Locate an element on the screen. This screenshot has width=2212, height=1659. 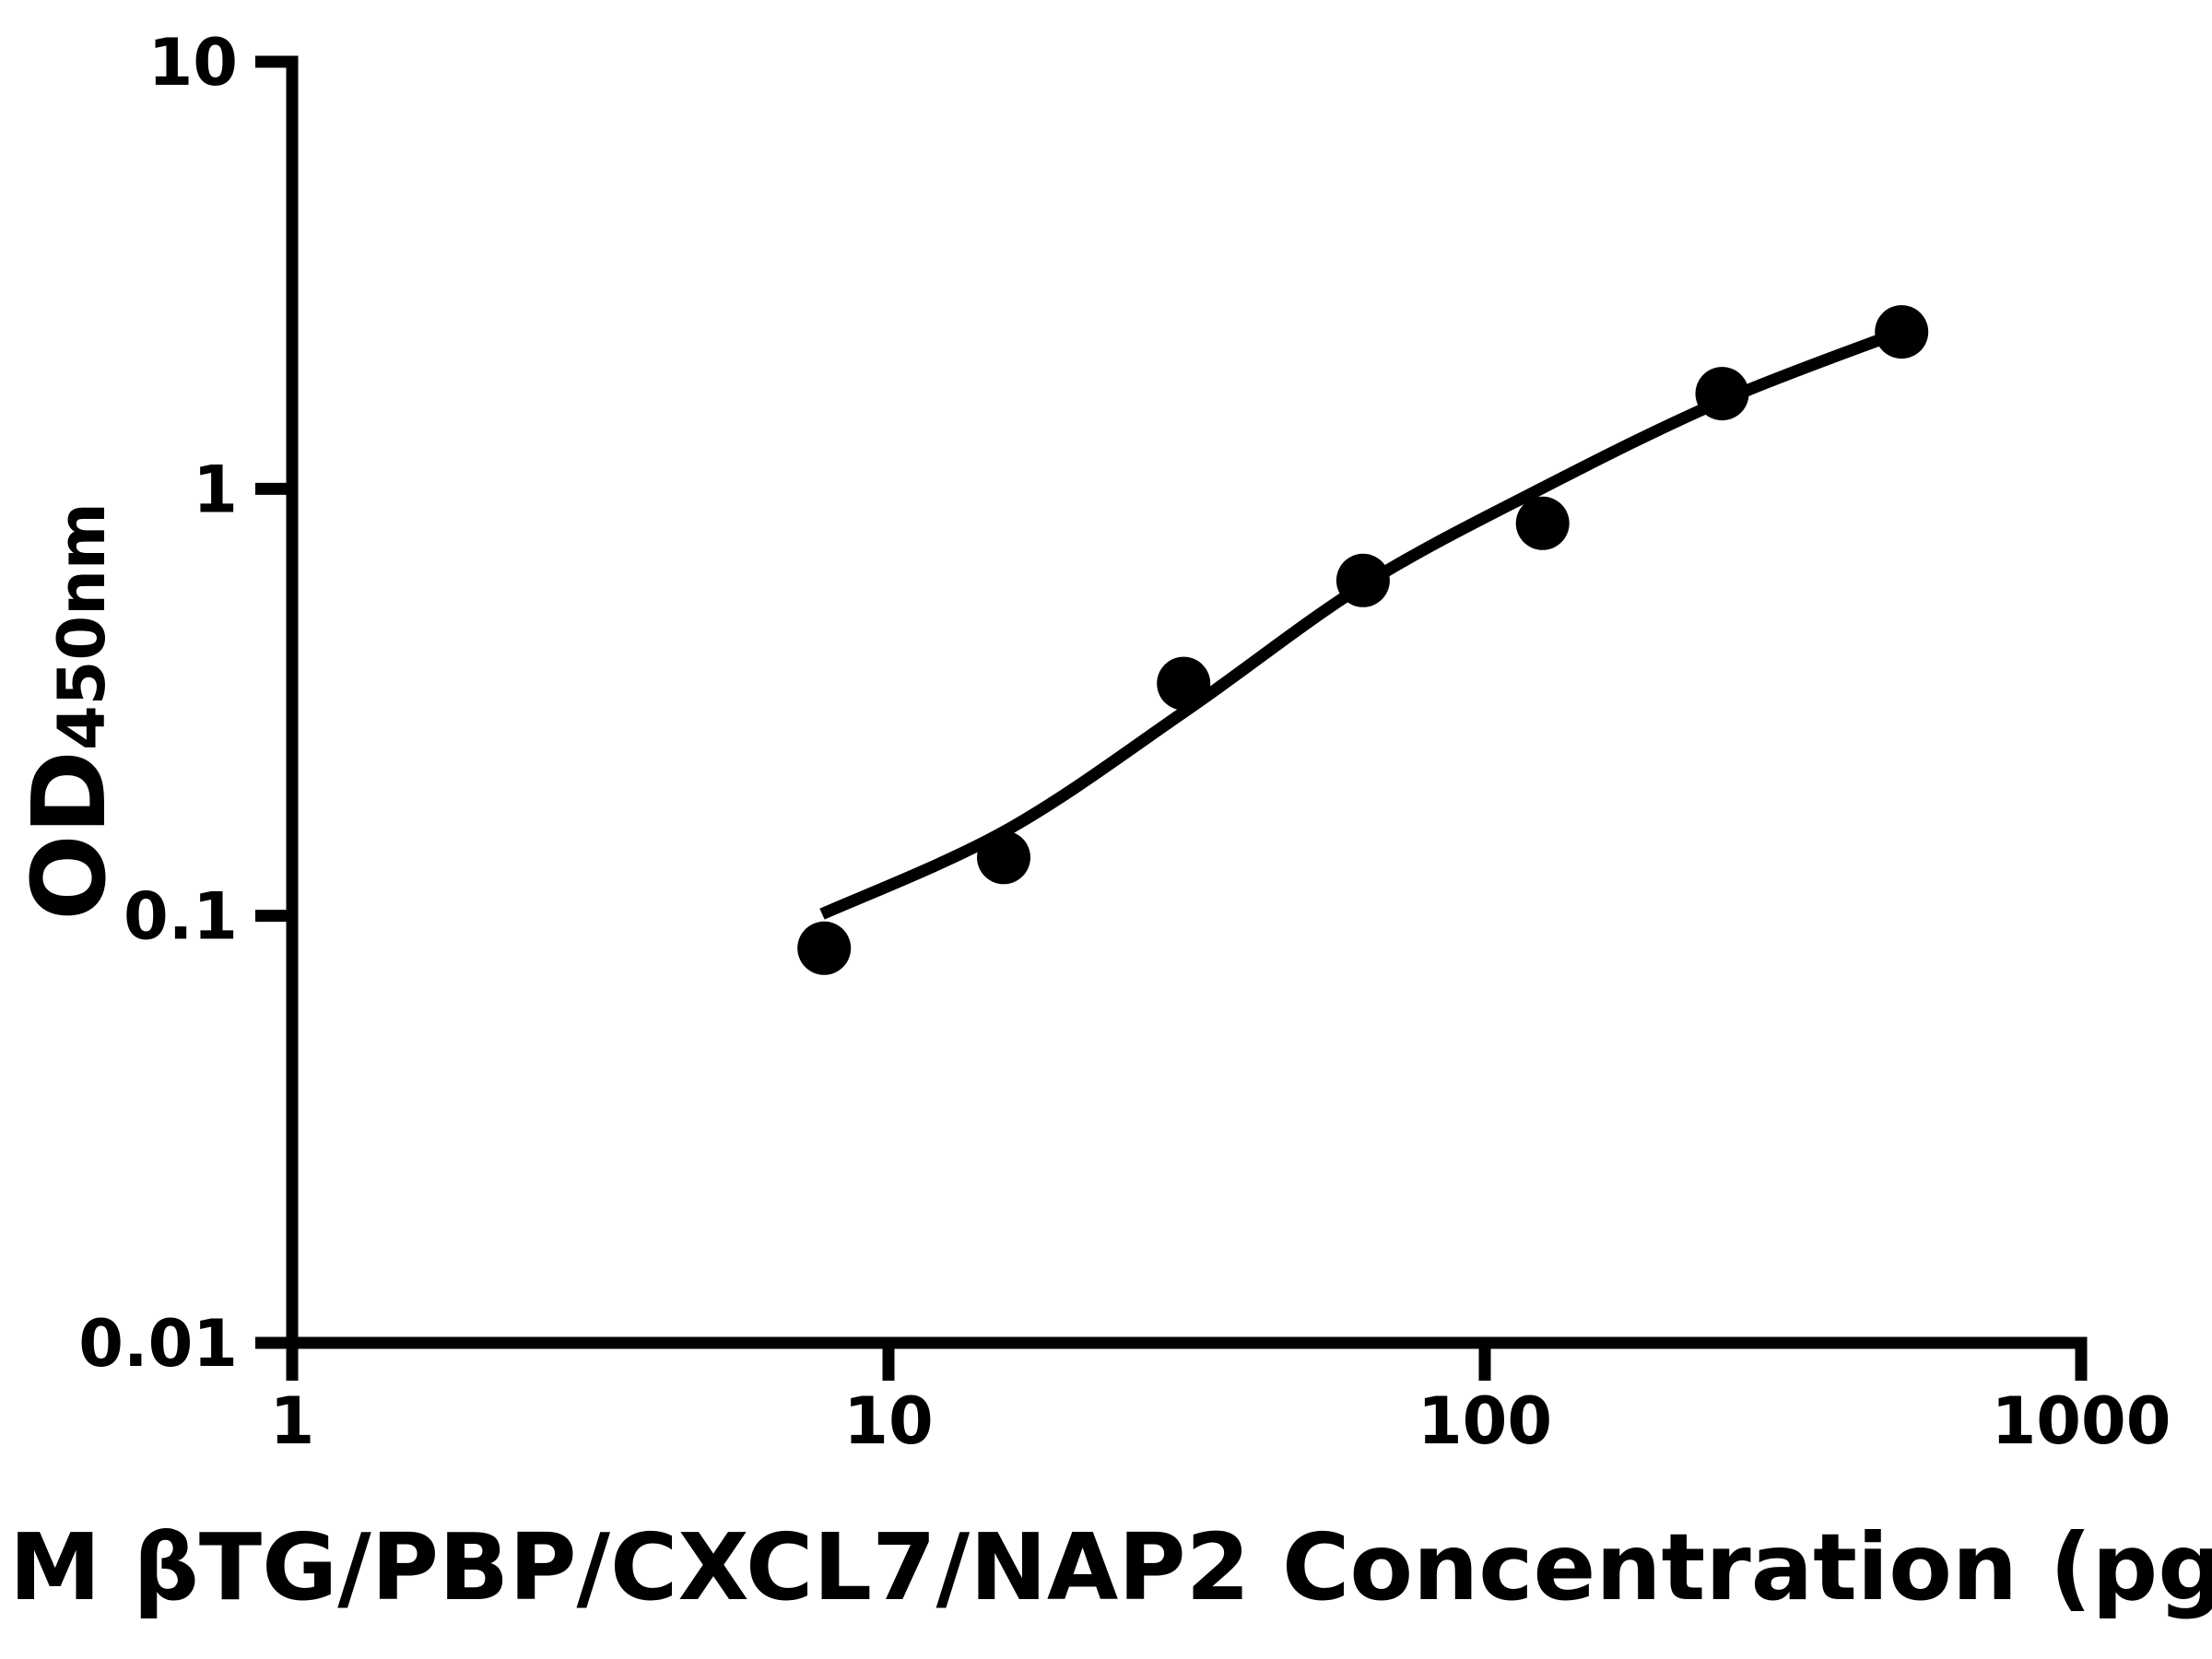
x-axis-title: M βTG/PBP/CXCL7/NAP2 Concentration (pg/ is located at coordinates (1110, 1567).